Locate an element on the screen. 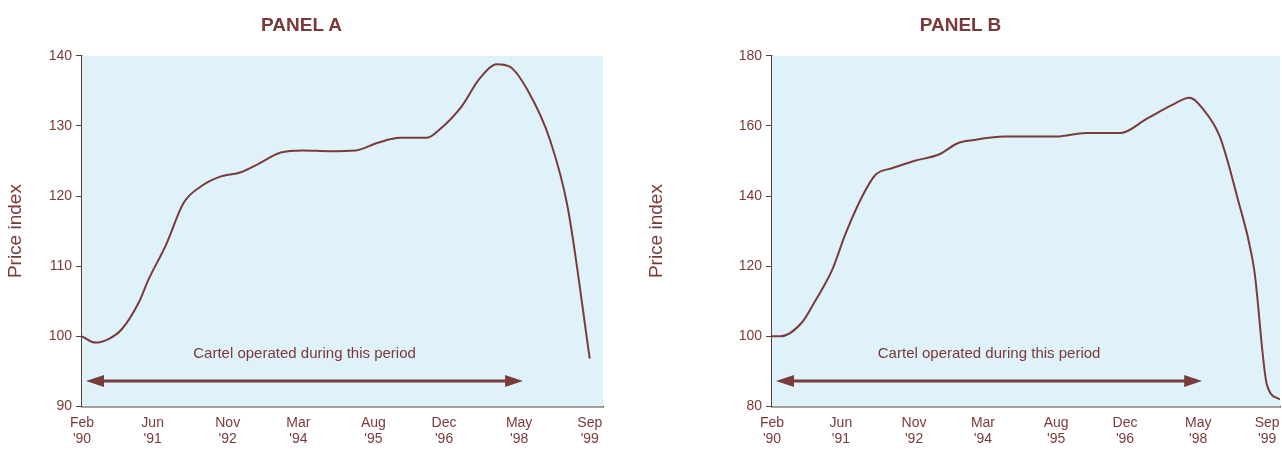  y-tick-label: 80 is located at coordinates (754, 405).